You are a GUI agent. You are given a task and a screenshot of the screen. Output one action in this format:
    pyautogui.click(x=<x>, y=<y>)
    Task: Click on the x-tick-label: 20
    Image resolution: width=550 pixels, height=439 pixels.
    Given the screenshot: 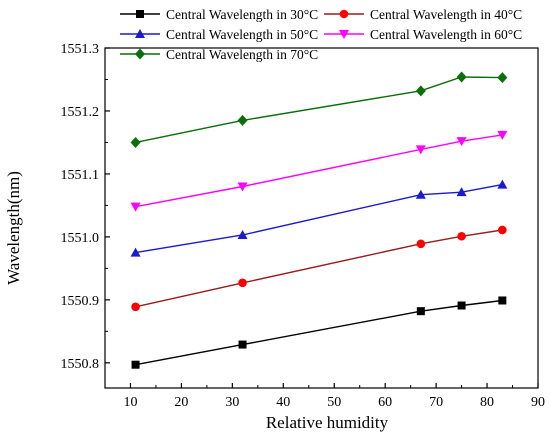 What is the action you would take?
    pyautogui.click(x=181, y=402)
    